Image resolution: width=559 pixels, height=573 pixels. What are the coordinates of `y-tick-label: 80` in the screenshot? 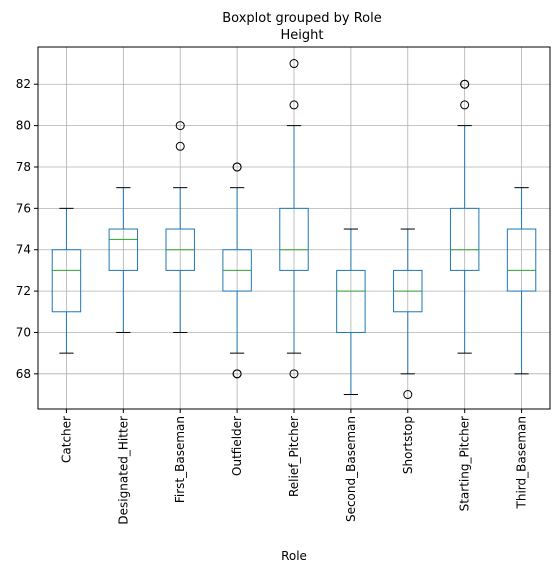 It's located at (23, 126).